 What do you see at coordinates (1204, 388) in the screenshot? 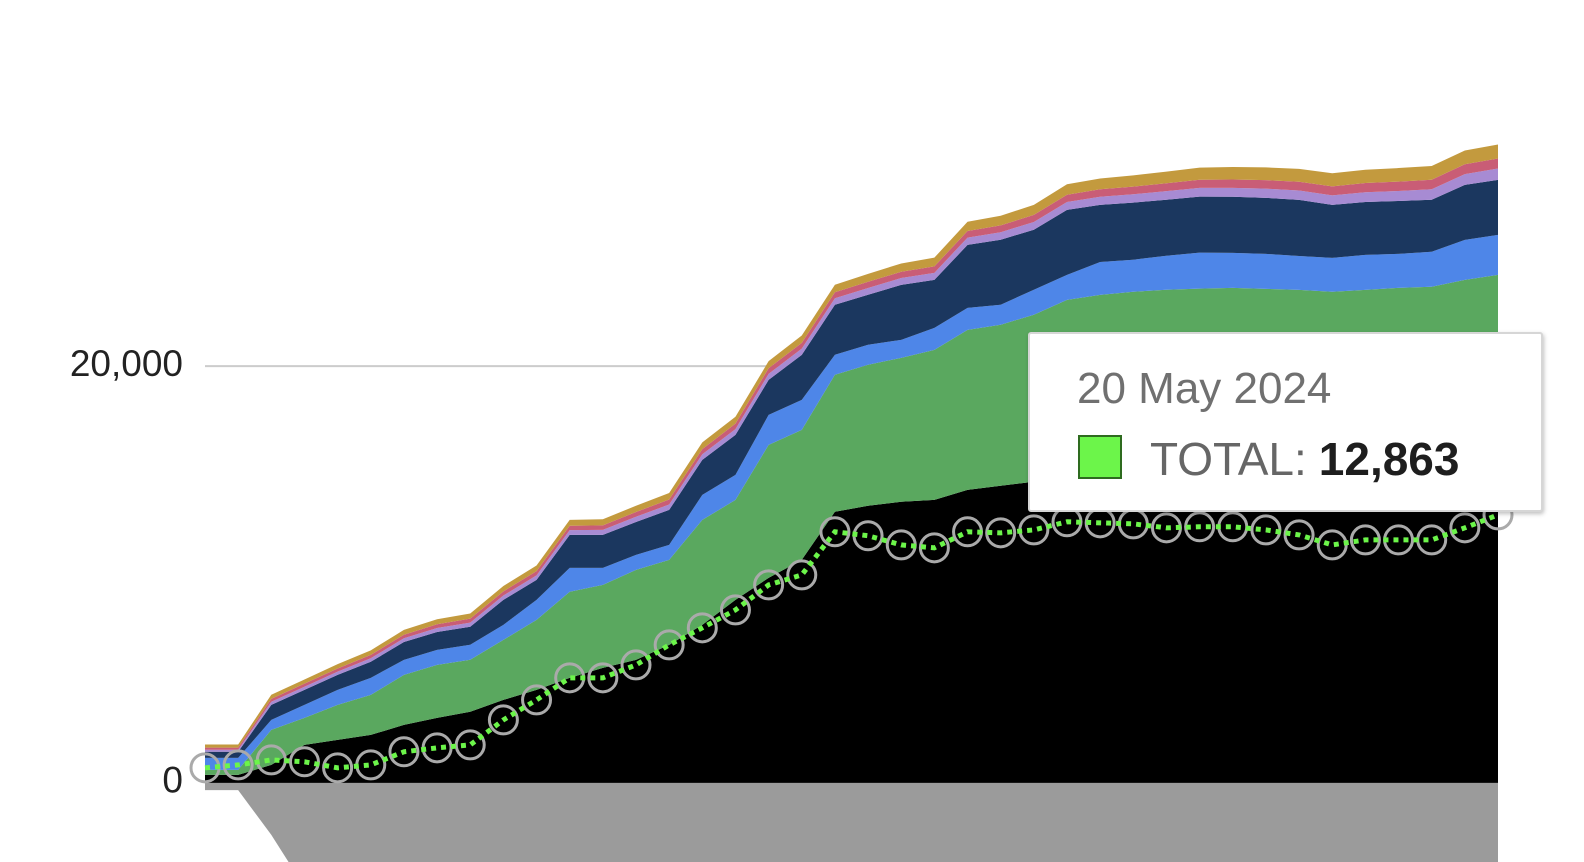
I see `tooltip-date: 20 May 2024` at bounding box center [1204, 388].